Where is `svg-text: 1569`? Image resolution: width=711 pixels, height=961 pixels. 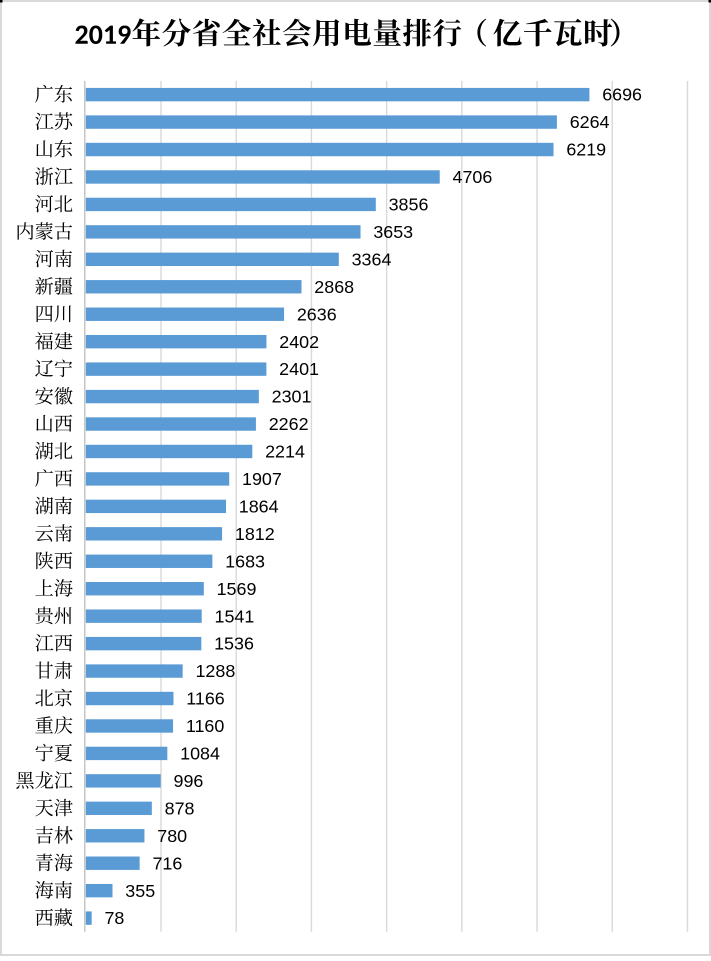 svg-text: 1569 is located at coordinates (237, 589).